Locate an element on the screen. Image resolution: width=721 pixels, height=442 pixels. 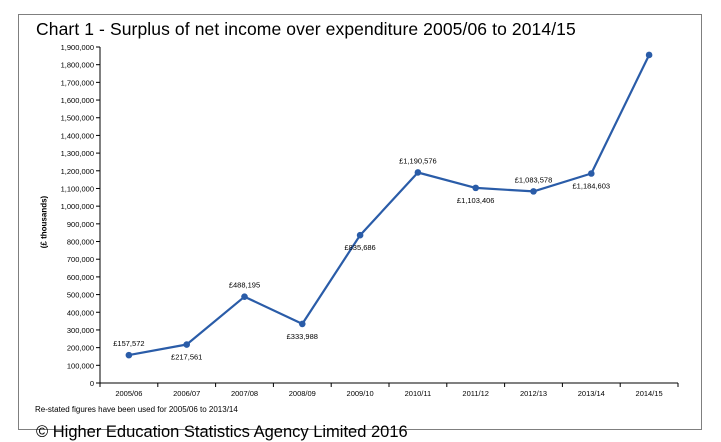
x-tick-label: 2011/12 is located at coordinates (475, 393).